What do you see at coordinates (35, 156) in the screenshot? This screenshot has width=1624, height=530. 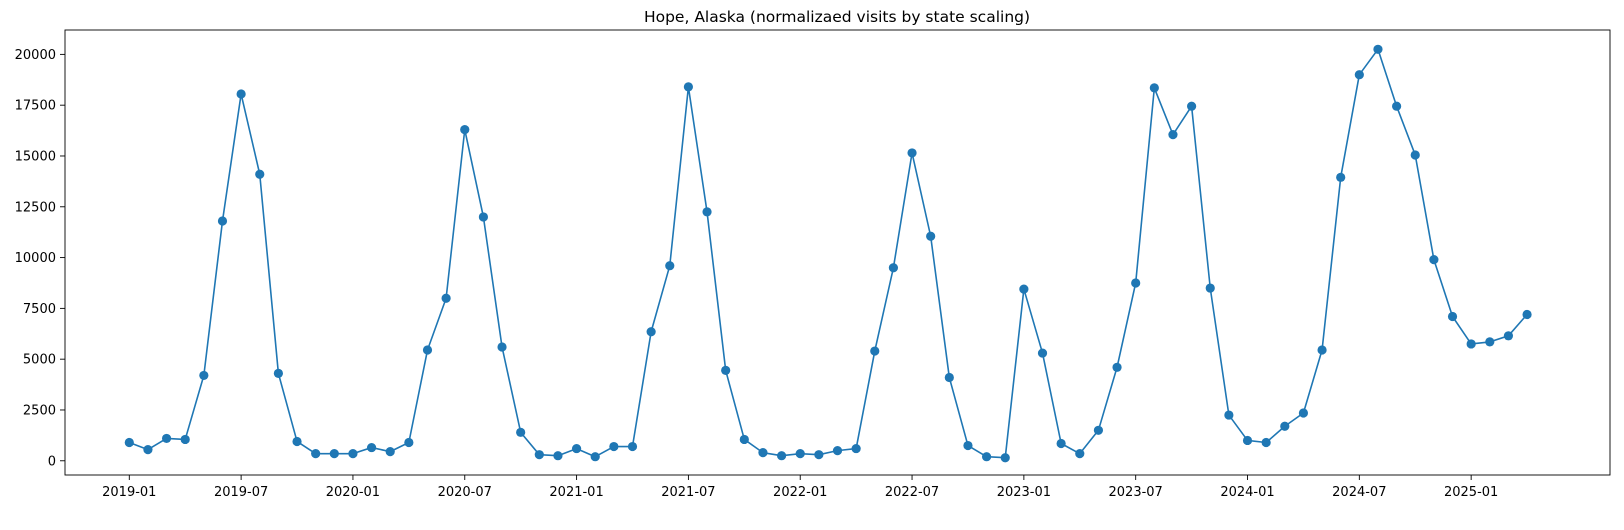 I see `y-tick-label: 15000` at bounding box center [35, 156].